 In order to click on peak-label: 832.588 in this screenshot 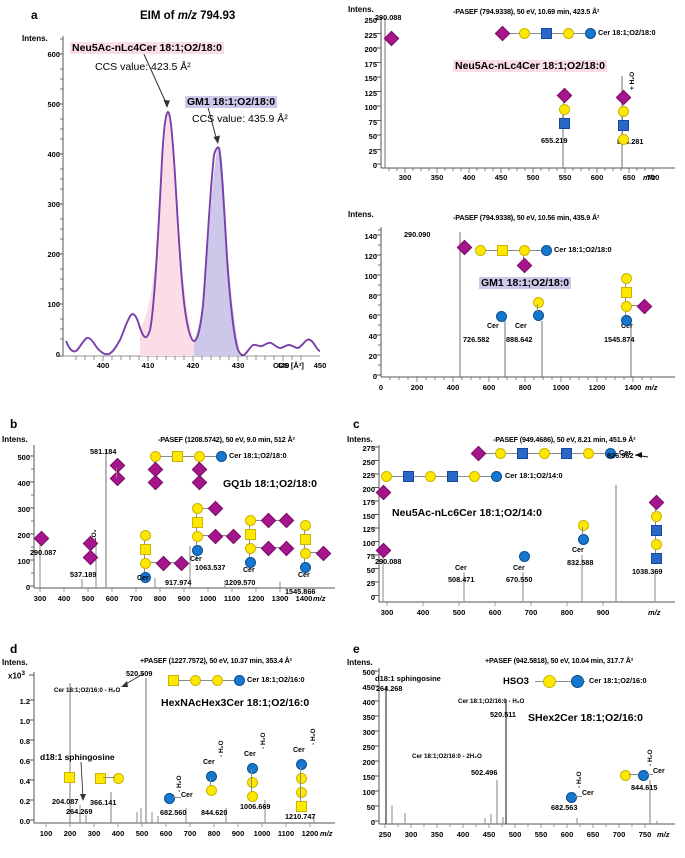, I will do `click(580, 562)`.